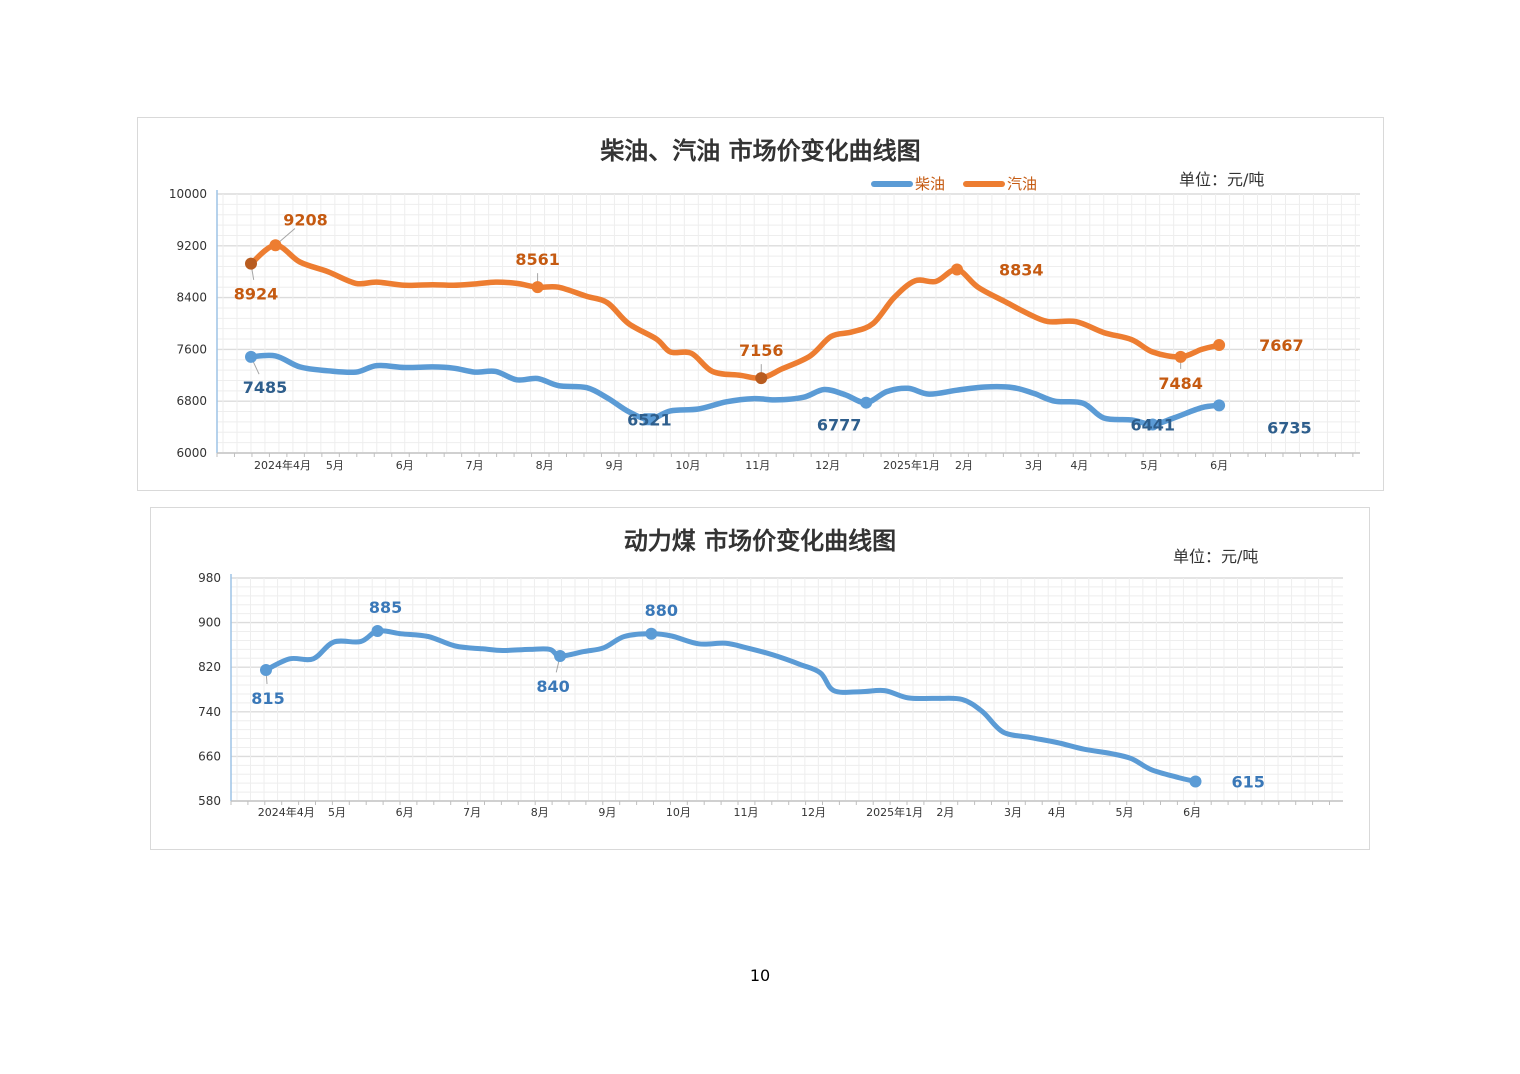 Image resolution: width=1520 pixels, height=1074 pixels. Describe the element at coordinates (305, 219) in the screenshot. I see `data-label: 9208` at that location.